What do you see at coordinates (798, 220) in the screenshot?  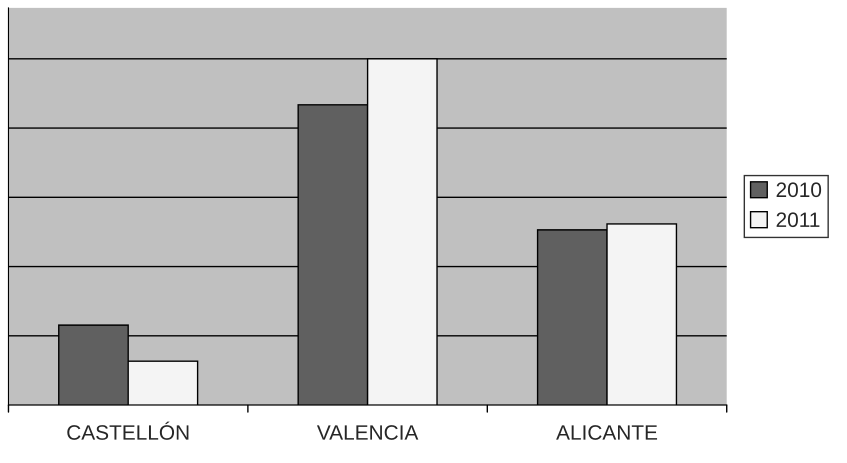 I see `legend-label: 2011` at bounding box center [798, 220].